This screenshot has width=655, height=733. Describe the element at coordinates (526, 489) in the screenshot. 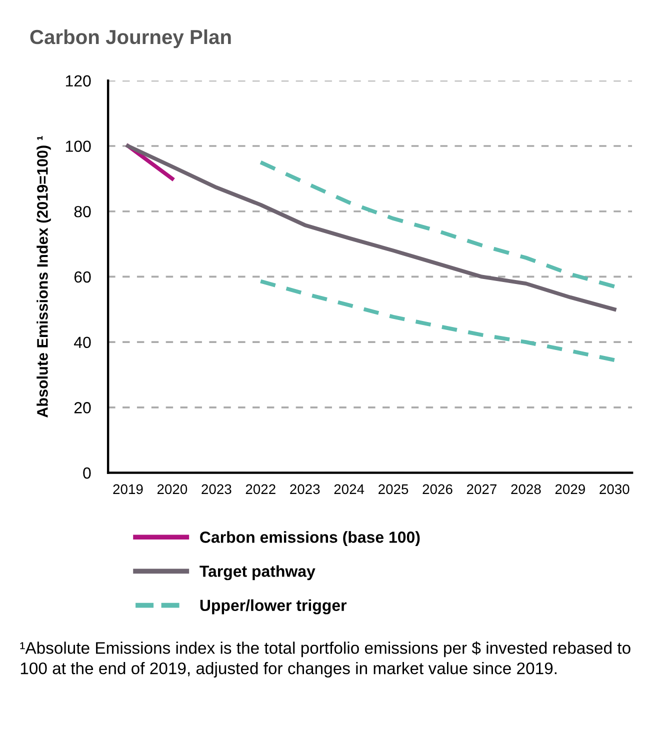

I see `x-tick-label: 2028` at that location.